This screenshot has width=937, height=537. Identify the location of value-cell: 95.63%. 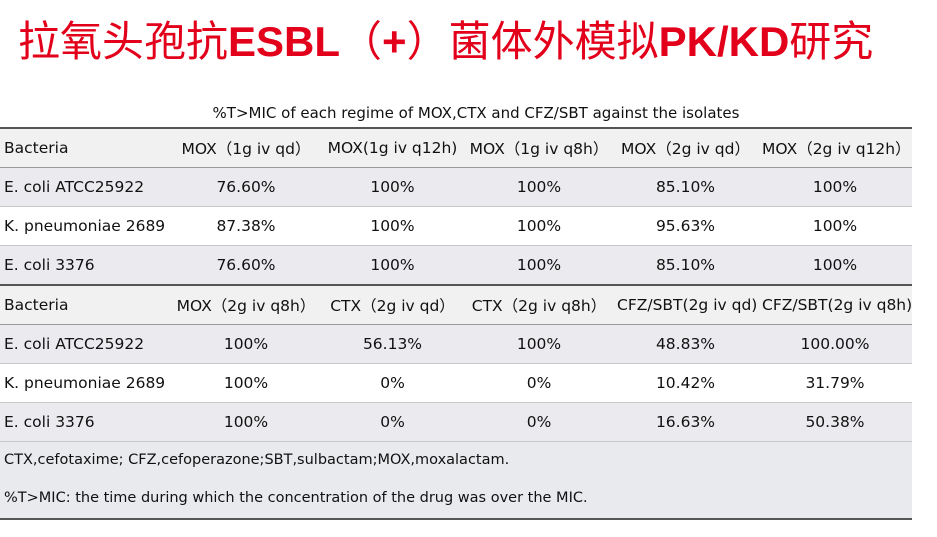
(685, 226).